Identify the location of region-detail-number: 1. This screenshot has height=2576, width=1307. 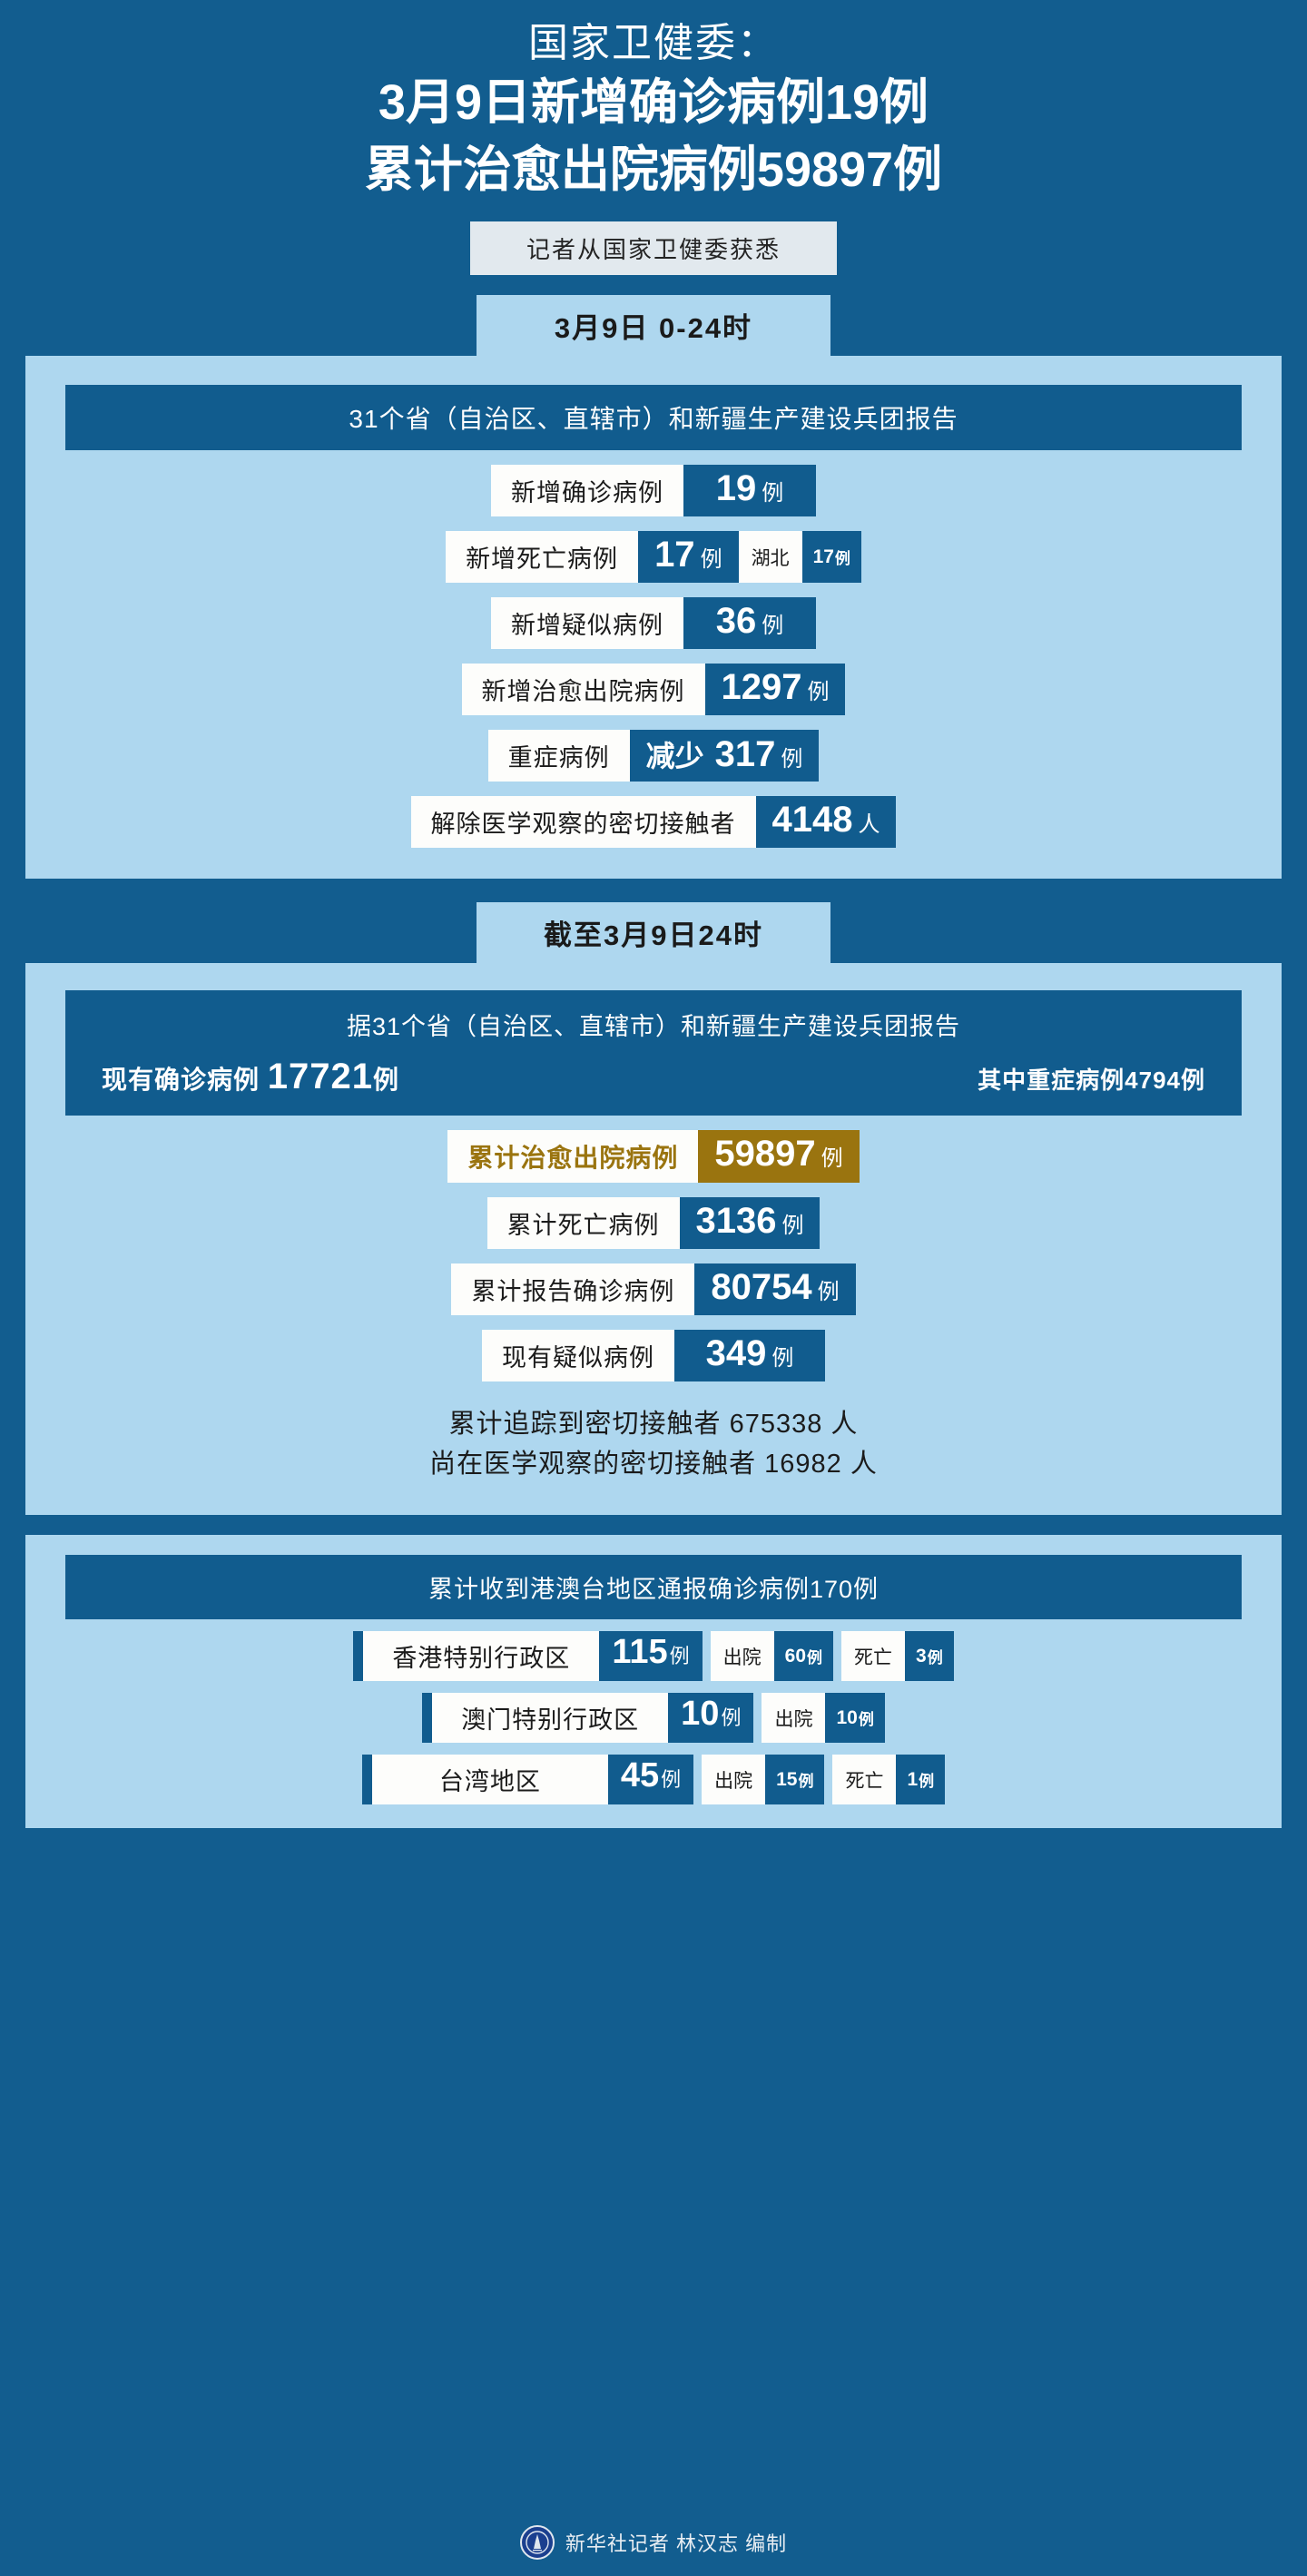
(913, 1779).